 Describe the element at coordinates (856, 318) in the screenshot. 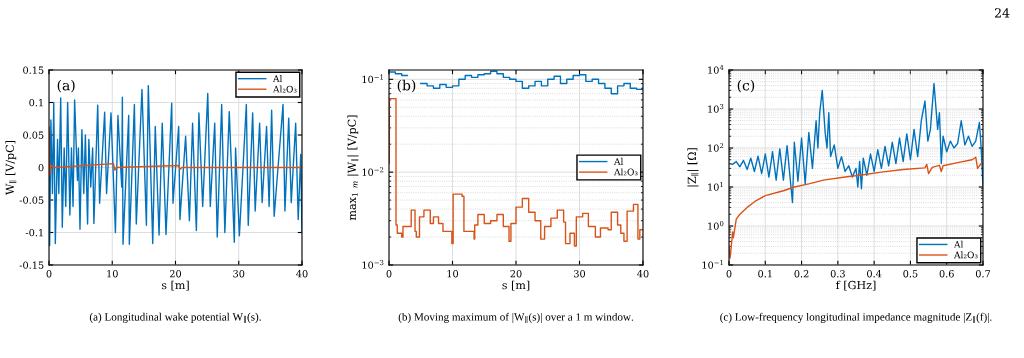

I see `text: (c) Low-frequency longitudinal impedance magnitude |Z$_{∥}$(f)|.` at that location.